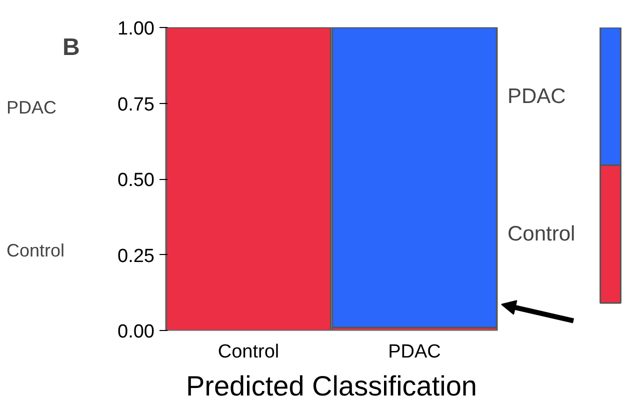 This screenshot has height=416, width=625. I want to click on series-label: PDAC, so click(537, 96).